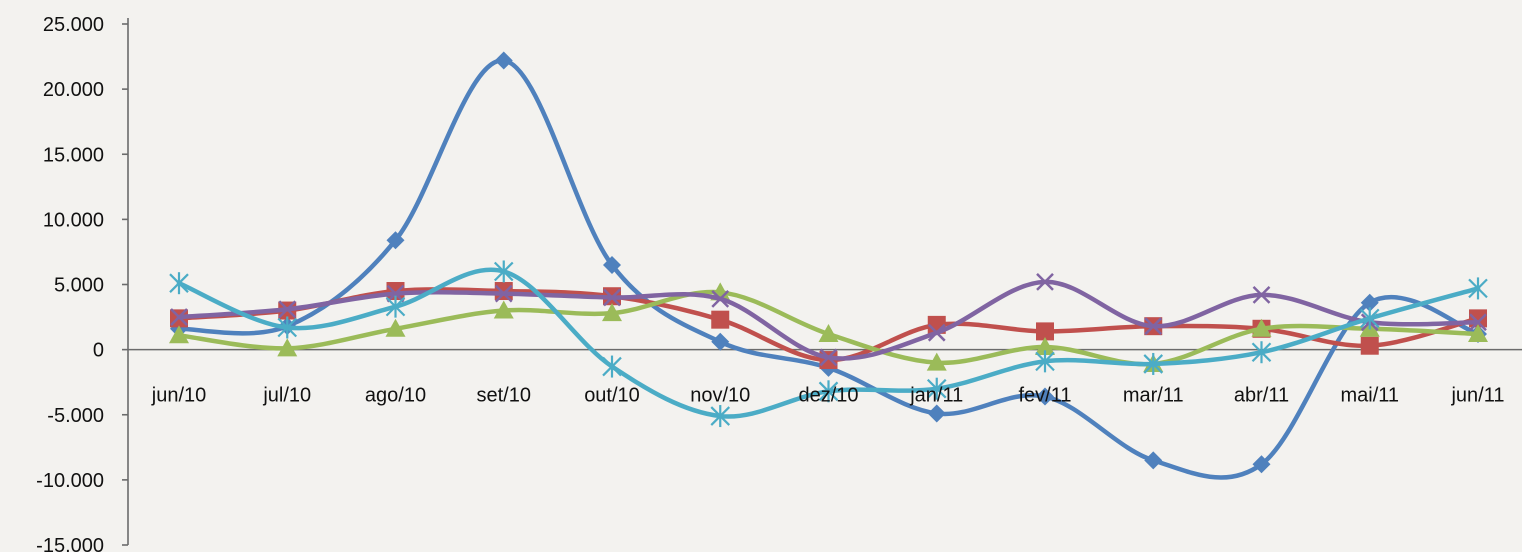 This screenshot has height=552, width=1522. I want to click on y-tick-label: 15.000, so click(73, 155).